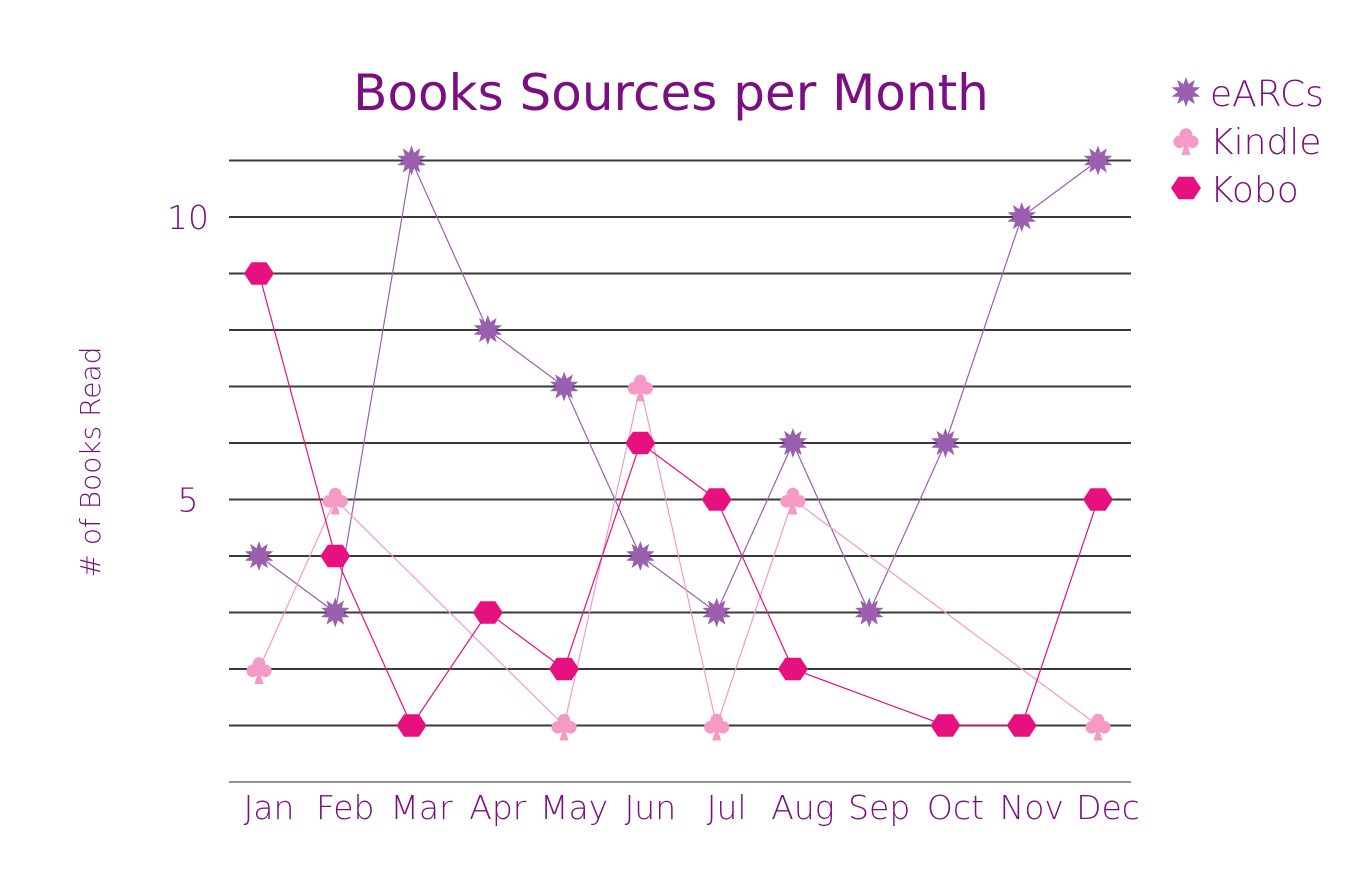  I want to click on x-tick-labels: Jan Feb Mar Apr May Jun Jul Aug Sep Oct Nov Dec, so click(692, 807).